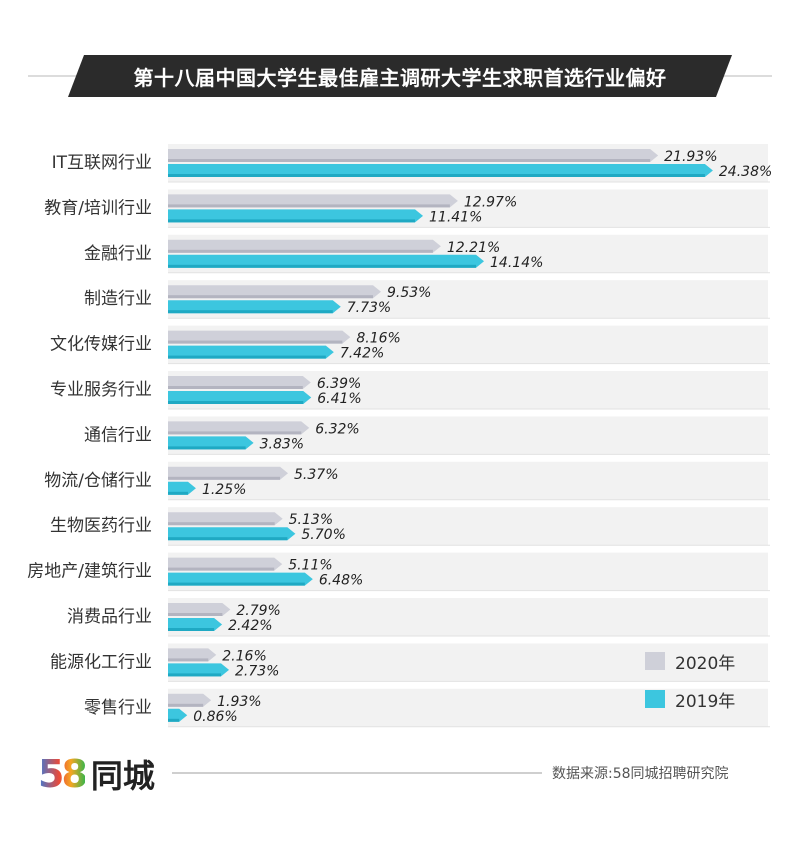 This screenshot has width=800, height=847. I want to click on value-label-2019: 7.42%, so click(362, 354).